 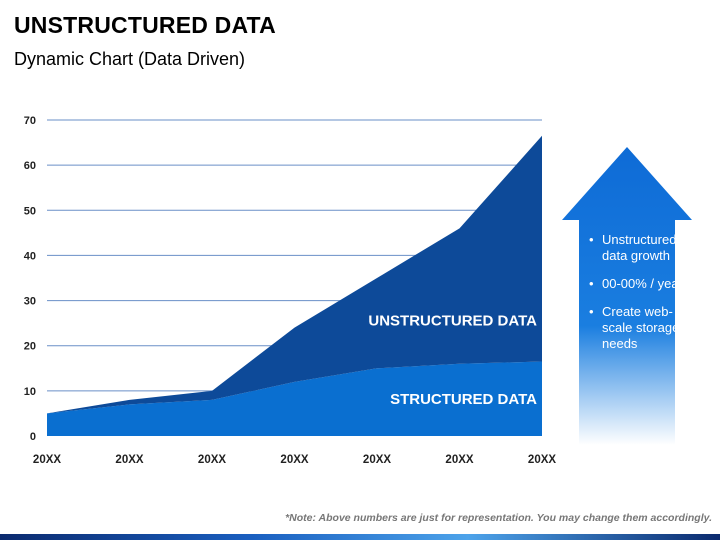 I want to click on footer-bar, so click(x=360, y=537).